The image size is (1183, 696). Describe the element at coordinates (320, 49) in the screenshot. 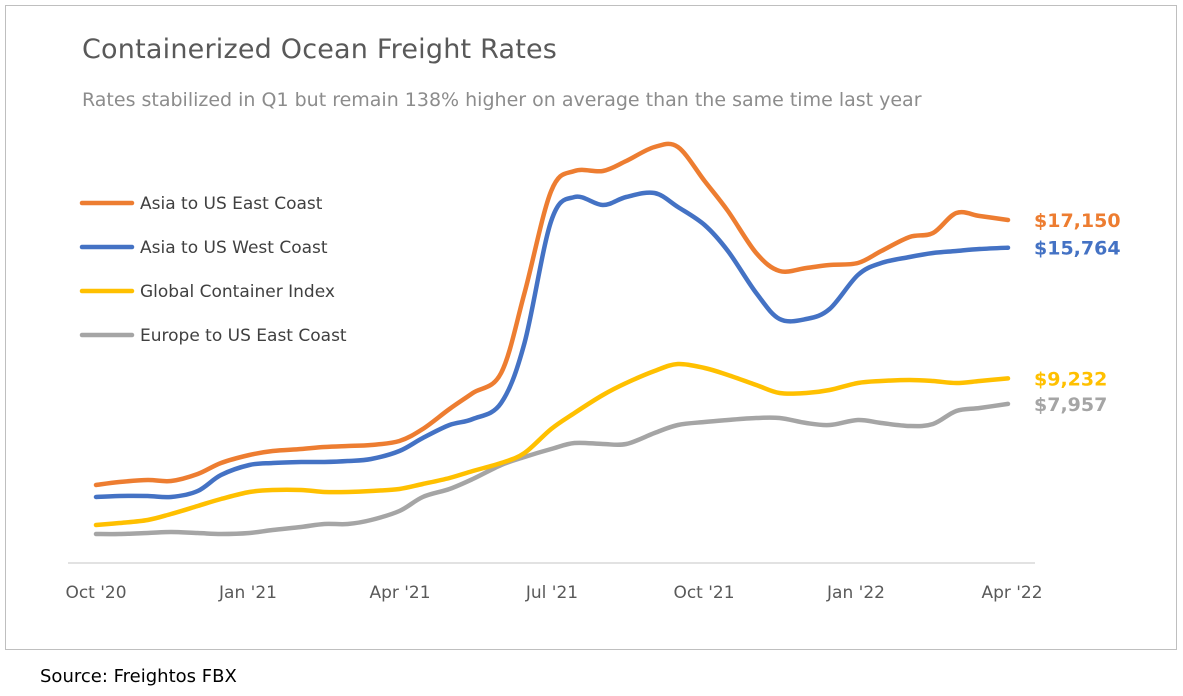

I see `chart-title: Containerized Ocean Freight Rates` at that location.